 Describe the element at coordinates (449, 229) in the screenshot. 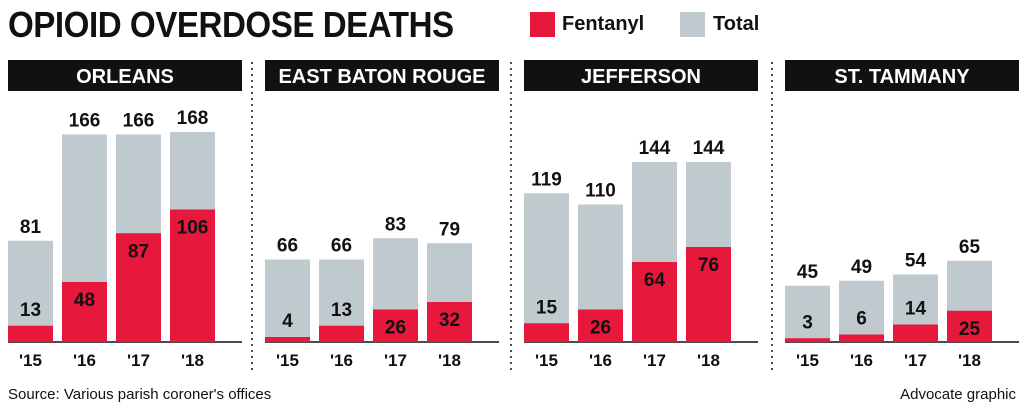

I see `total-value-label: 79` at that location.